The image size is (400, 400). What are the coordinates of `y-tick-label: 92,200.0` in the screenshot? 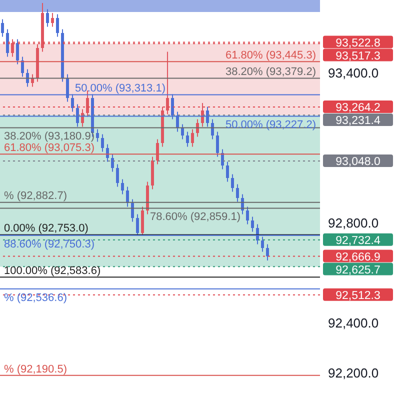 It's located at (353, 373).